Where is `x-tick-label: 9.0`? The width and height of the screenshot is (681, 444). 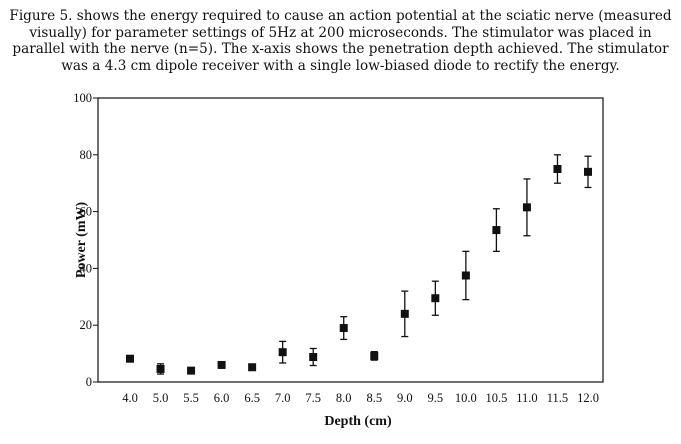
x-tick-label: 9.0 is located at coordinates (405, 398).